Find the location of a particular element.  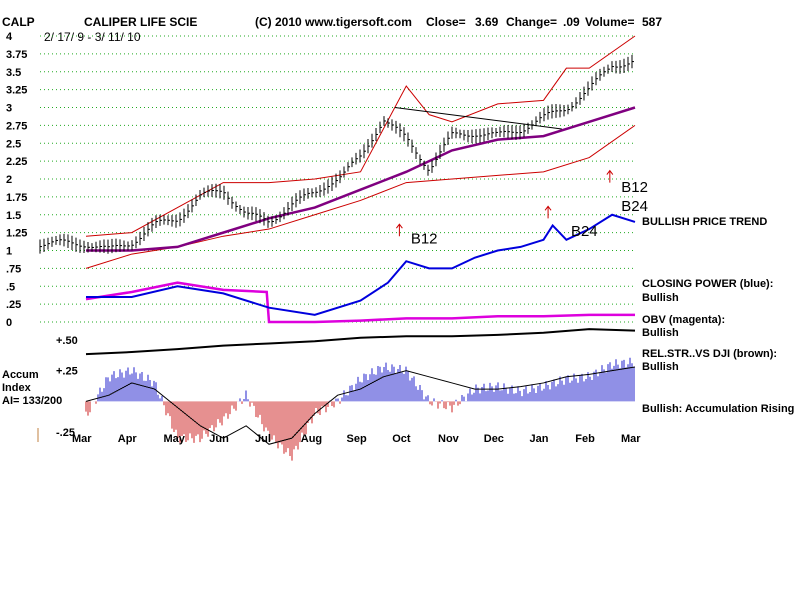

ai-value: AI= 133/200 is located at coordinates (32, 401).